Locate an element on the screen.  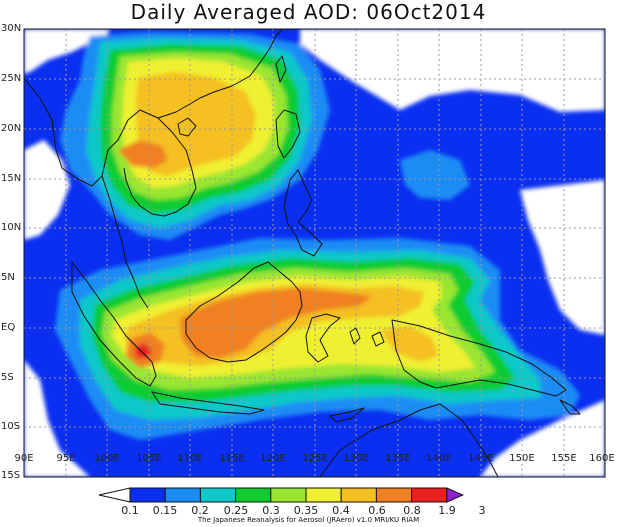
lon-label: 150E is located at coordinates (522, 458).